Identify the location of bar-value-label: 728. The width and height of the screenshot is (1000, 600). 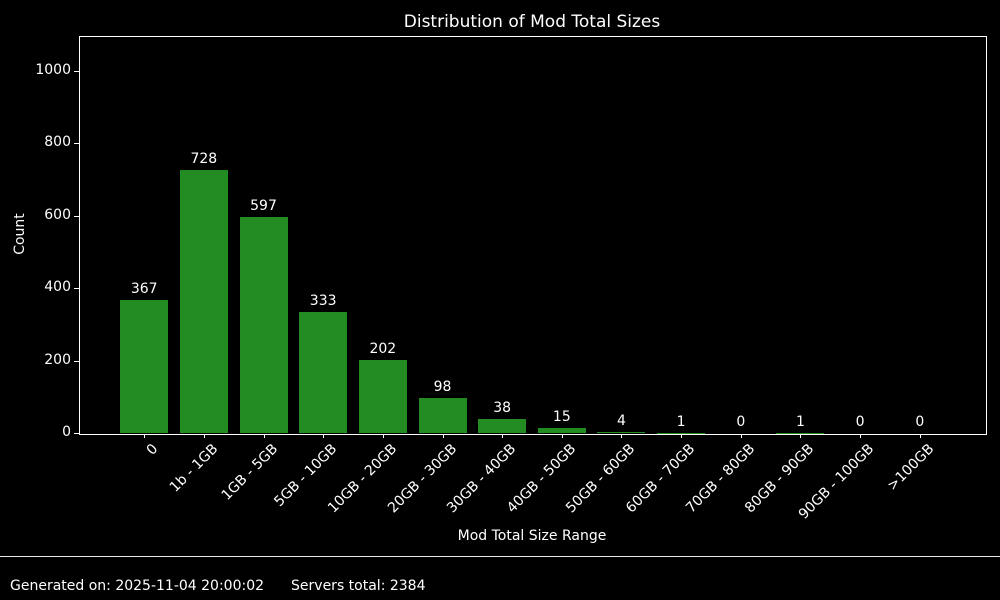
(204, 158).